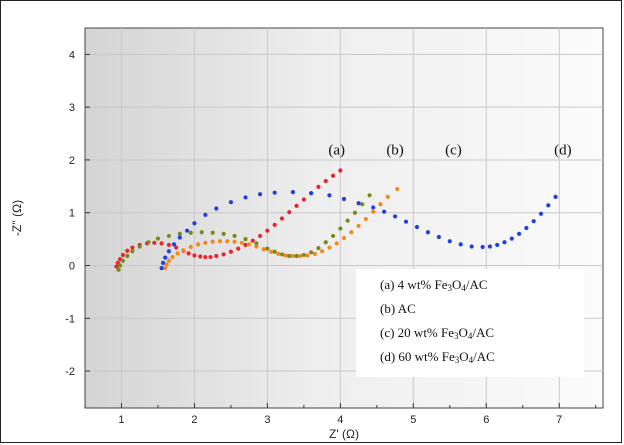  I want to click on series-1-points, so click(281, 228).